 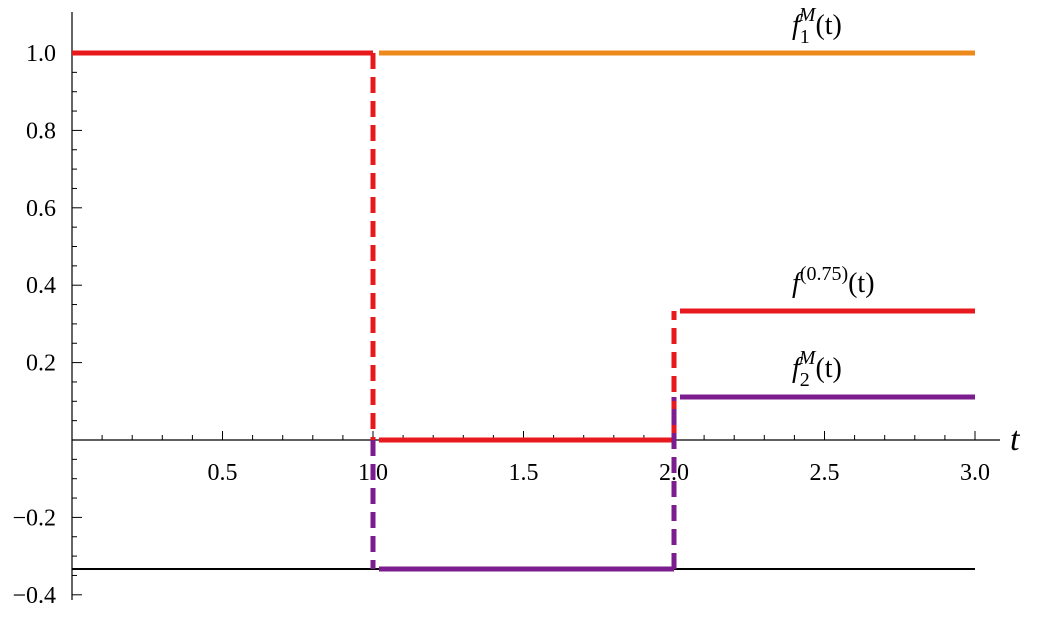 I want to click on x-tick-label: 0.5, so click(x=223, y=473).